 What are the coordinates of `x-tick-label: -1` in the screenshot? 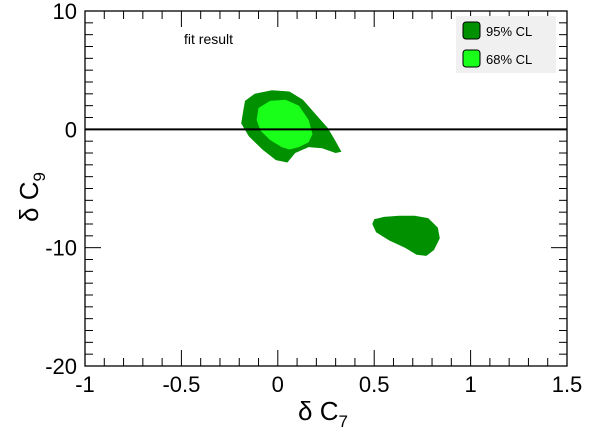 It's located at (85, 384).